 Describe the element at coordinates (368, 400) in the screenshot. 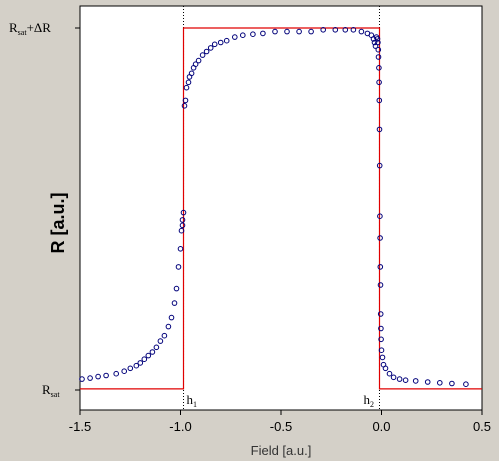

I see `marker-label: h2` at that location.